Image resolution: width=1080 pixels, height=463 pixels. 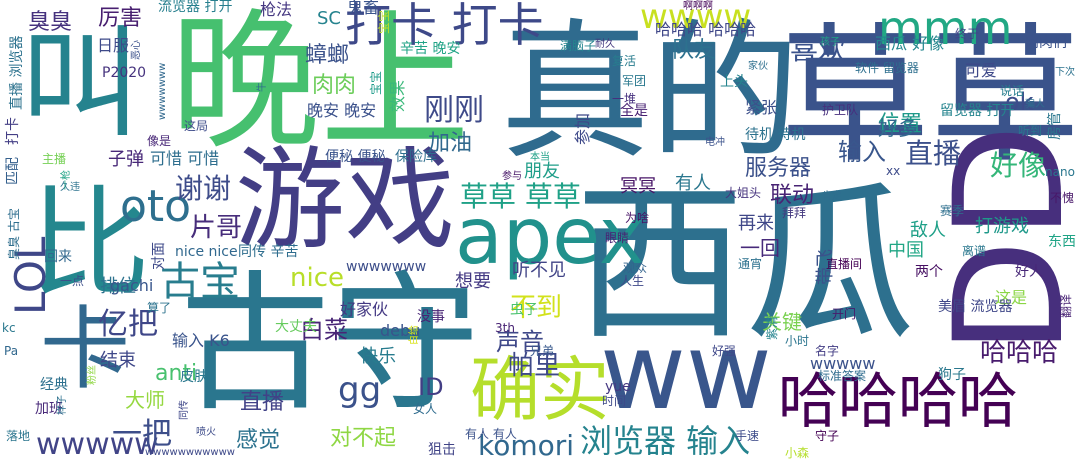 What do you see at coordinates (1060, 172) in the screenshot?
I see `word-nano: nano` at bounding box center [1060, 172].